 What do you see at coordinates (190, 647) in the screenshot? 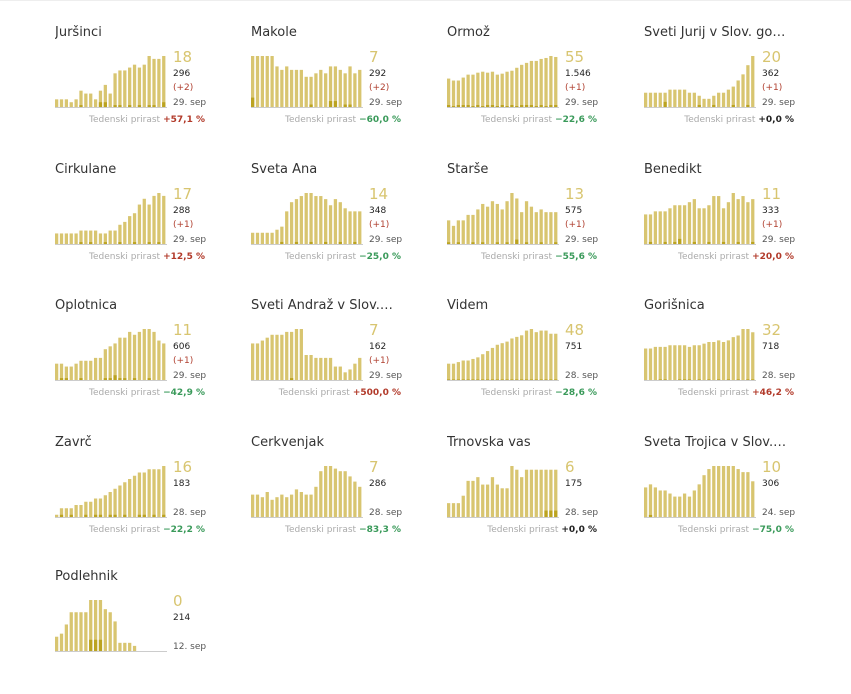
I see `last-update-date: 12. sep` at bounding box center [190, 647].